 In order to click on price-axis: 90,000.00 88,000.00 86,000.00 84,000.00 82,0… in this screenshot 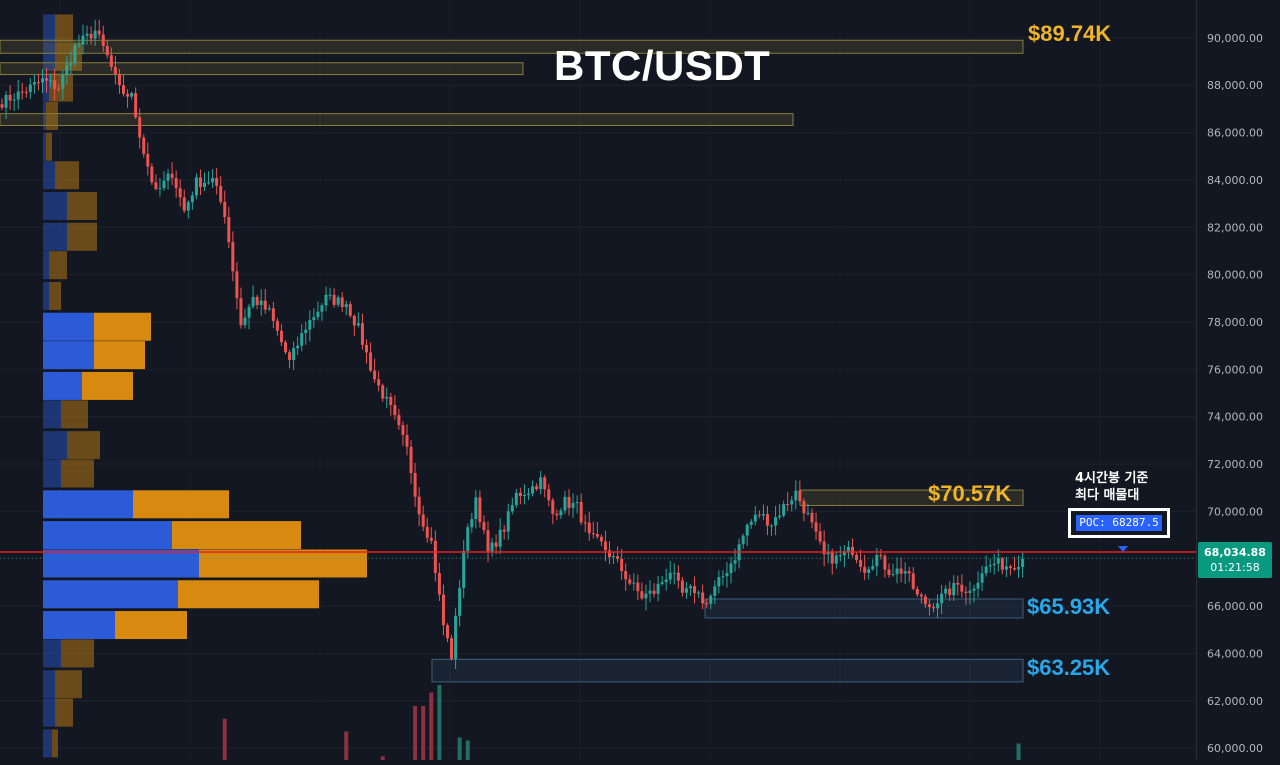, I will do `click(1238, 380)`.